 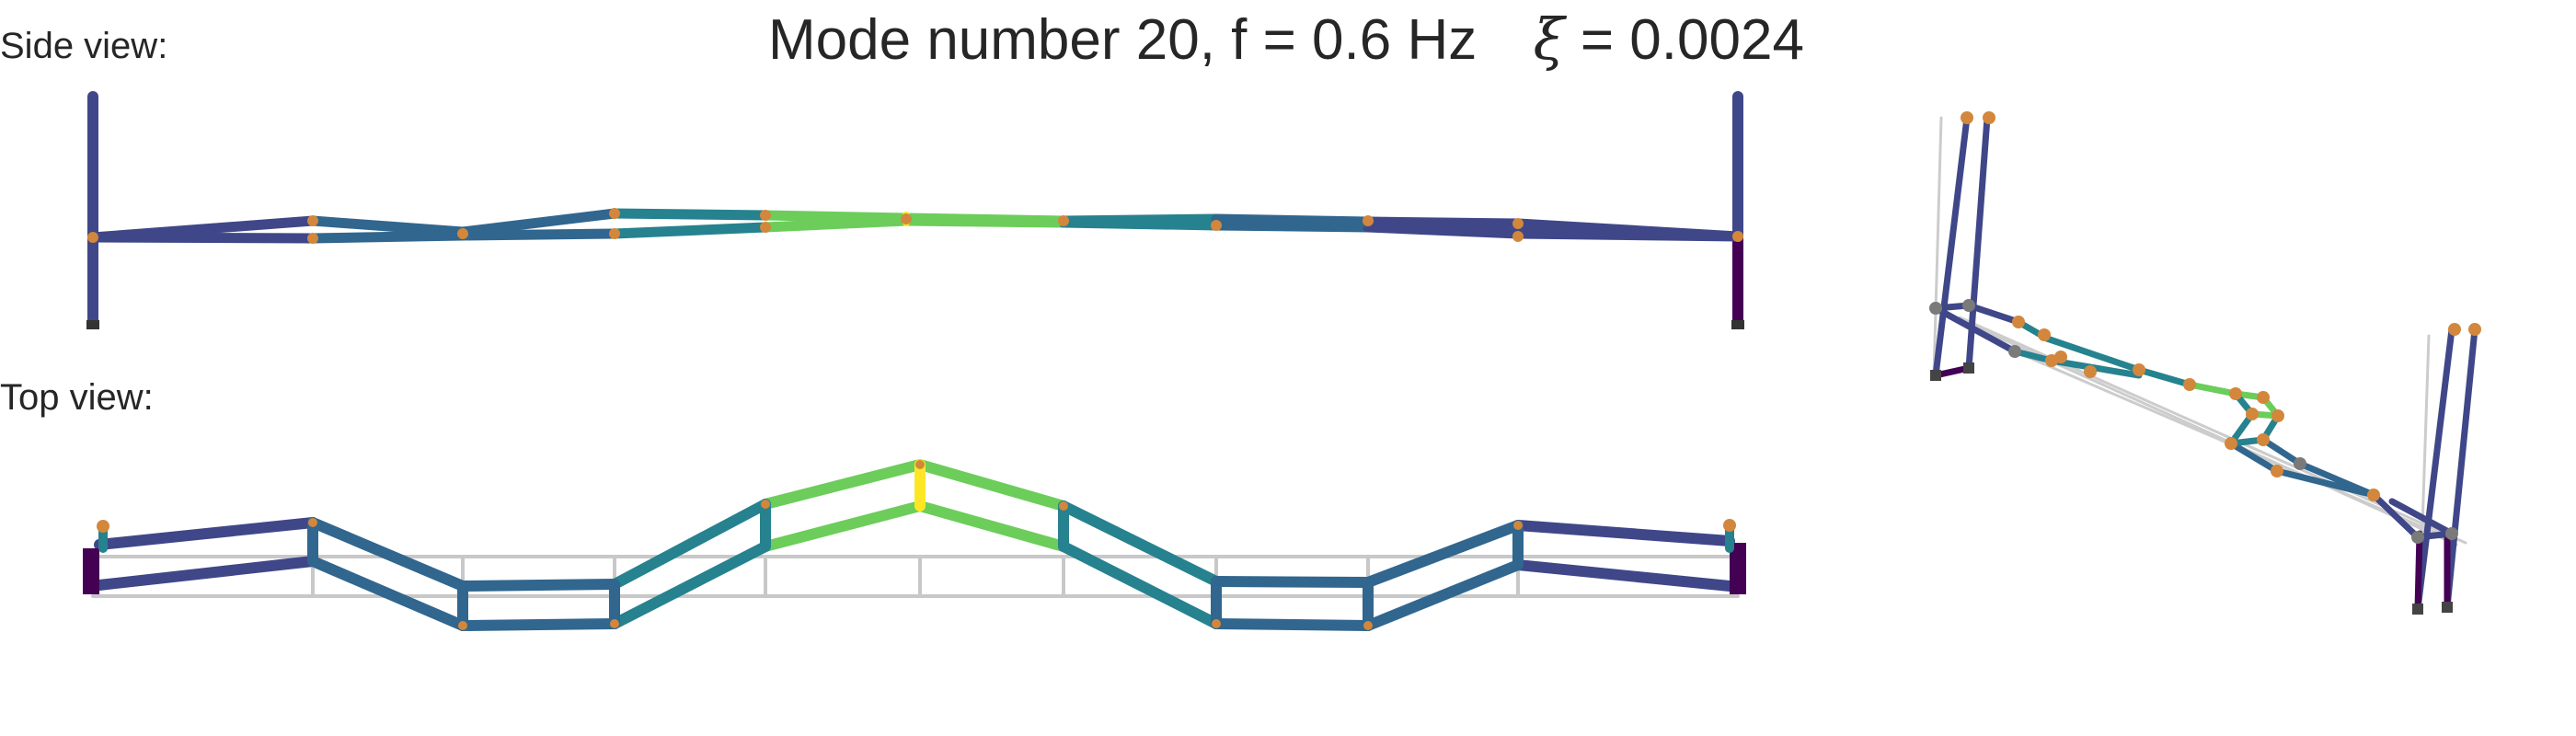 What do you see at coordinates (1123, 40) in the screenshot?
I see `title-prefix: Mode number 20, f = 0.6 Hz` at bounding box center [1123, 40].